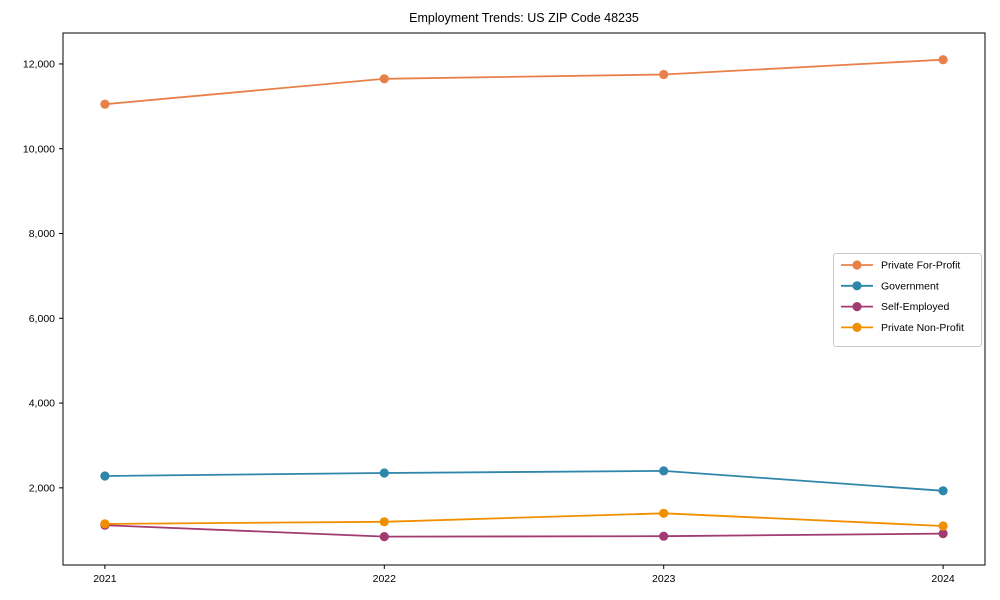 This screenshot has height=600, width=1000. What do you see at coordinates (385, 579) in the screenshot?
I see `x-tick-label: 2022` at bounding box center [385, 579].